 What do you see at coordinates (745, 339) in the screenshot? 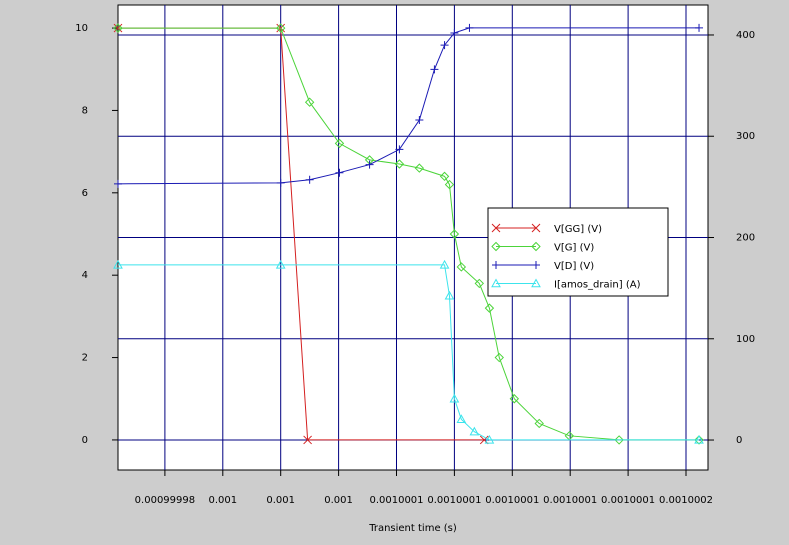
I see `y2-tick-label: 100` at bounding box center [745, 339].